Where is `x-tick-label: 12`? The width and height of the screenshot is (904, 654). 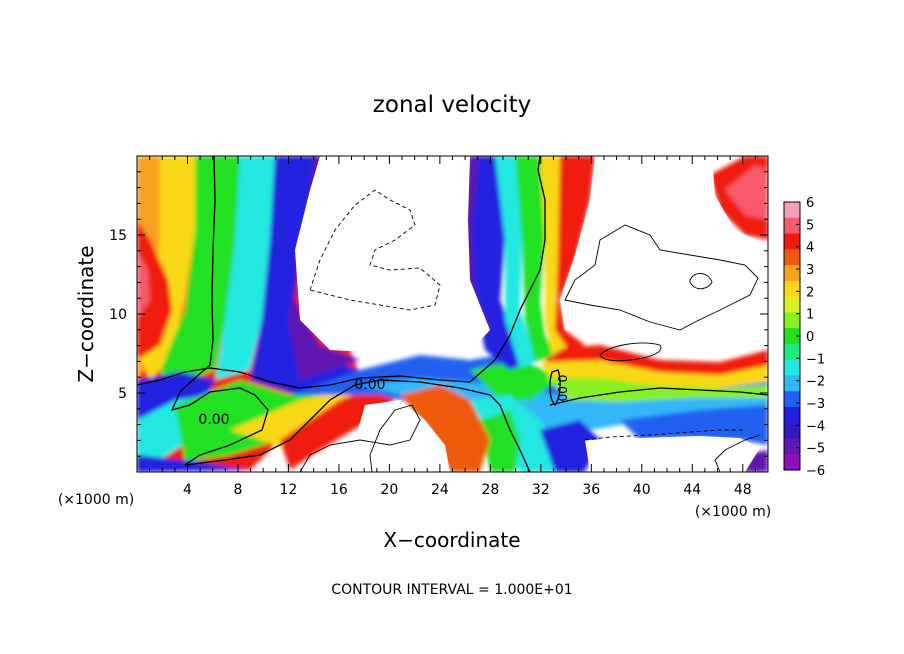
x-tick-label: 12 is located at coordinates (289, 490).